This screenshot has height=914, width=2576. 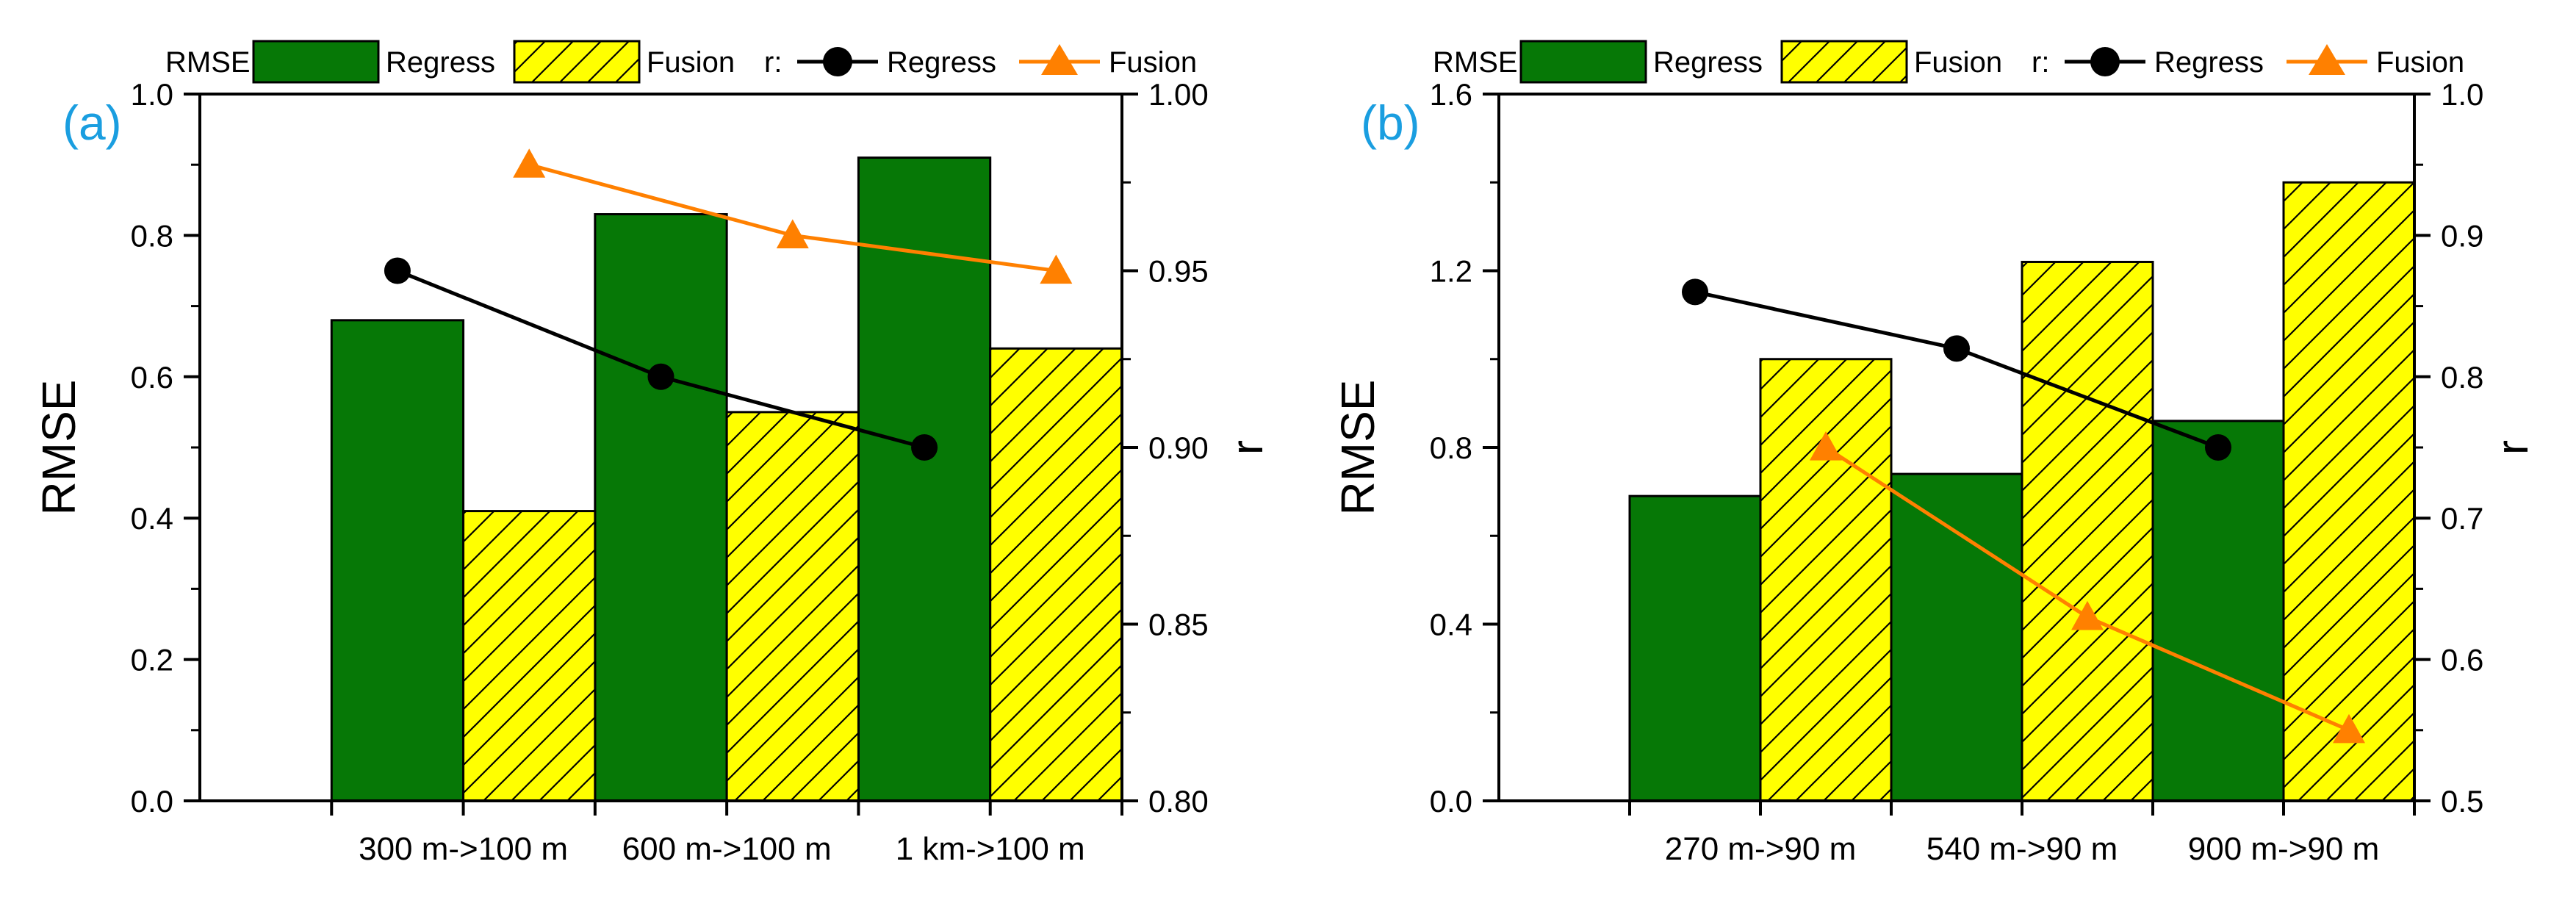 What do you see at coordinates (2022, 849) in the screenshot?
I see `x-tick-label: 540 m->90 m` at bounding box center [2022, 849].